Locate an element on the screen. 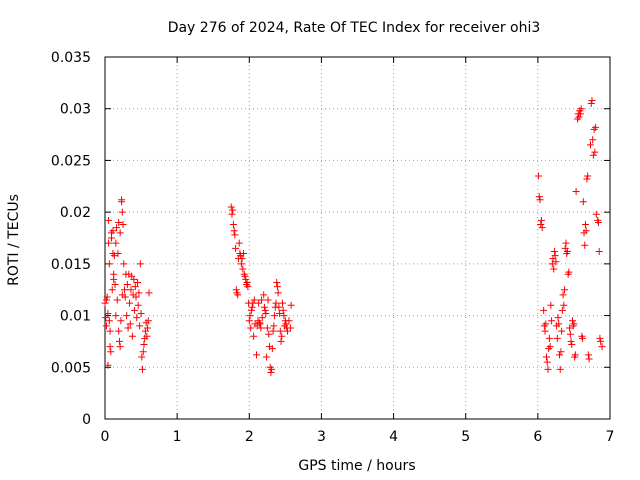  y-tick-label: 0.035 is located at coordinates (71, 58).